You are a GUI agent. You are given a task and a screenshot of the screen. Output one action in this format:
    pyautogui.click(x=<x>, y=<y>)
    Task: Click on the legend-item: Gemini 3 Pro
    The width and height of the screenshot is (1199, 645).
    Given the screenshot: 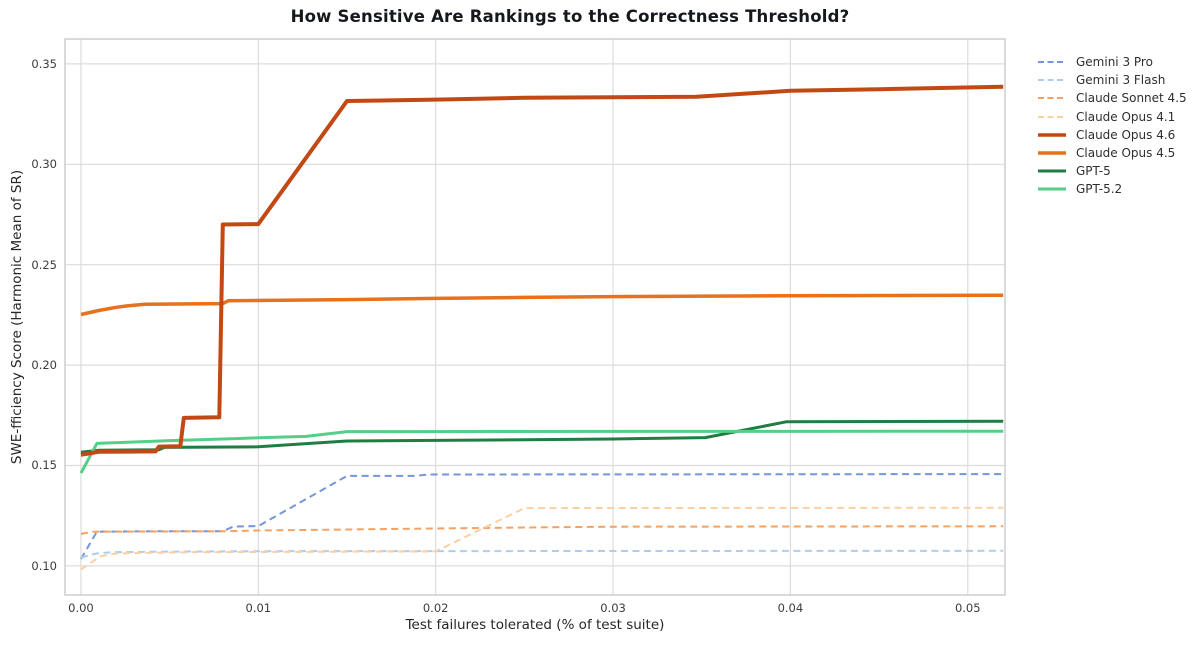 What is the action you would take?
    pyautogui.click(x=1112, y=62)
    